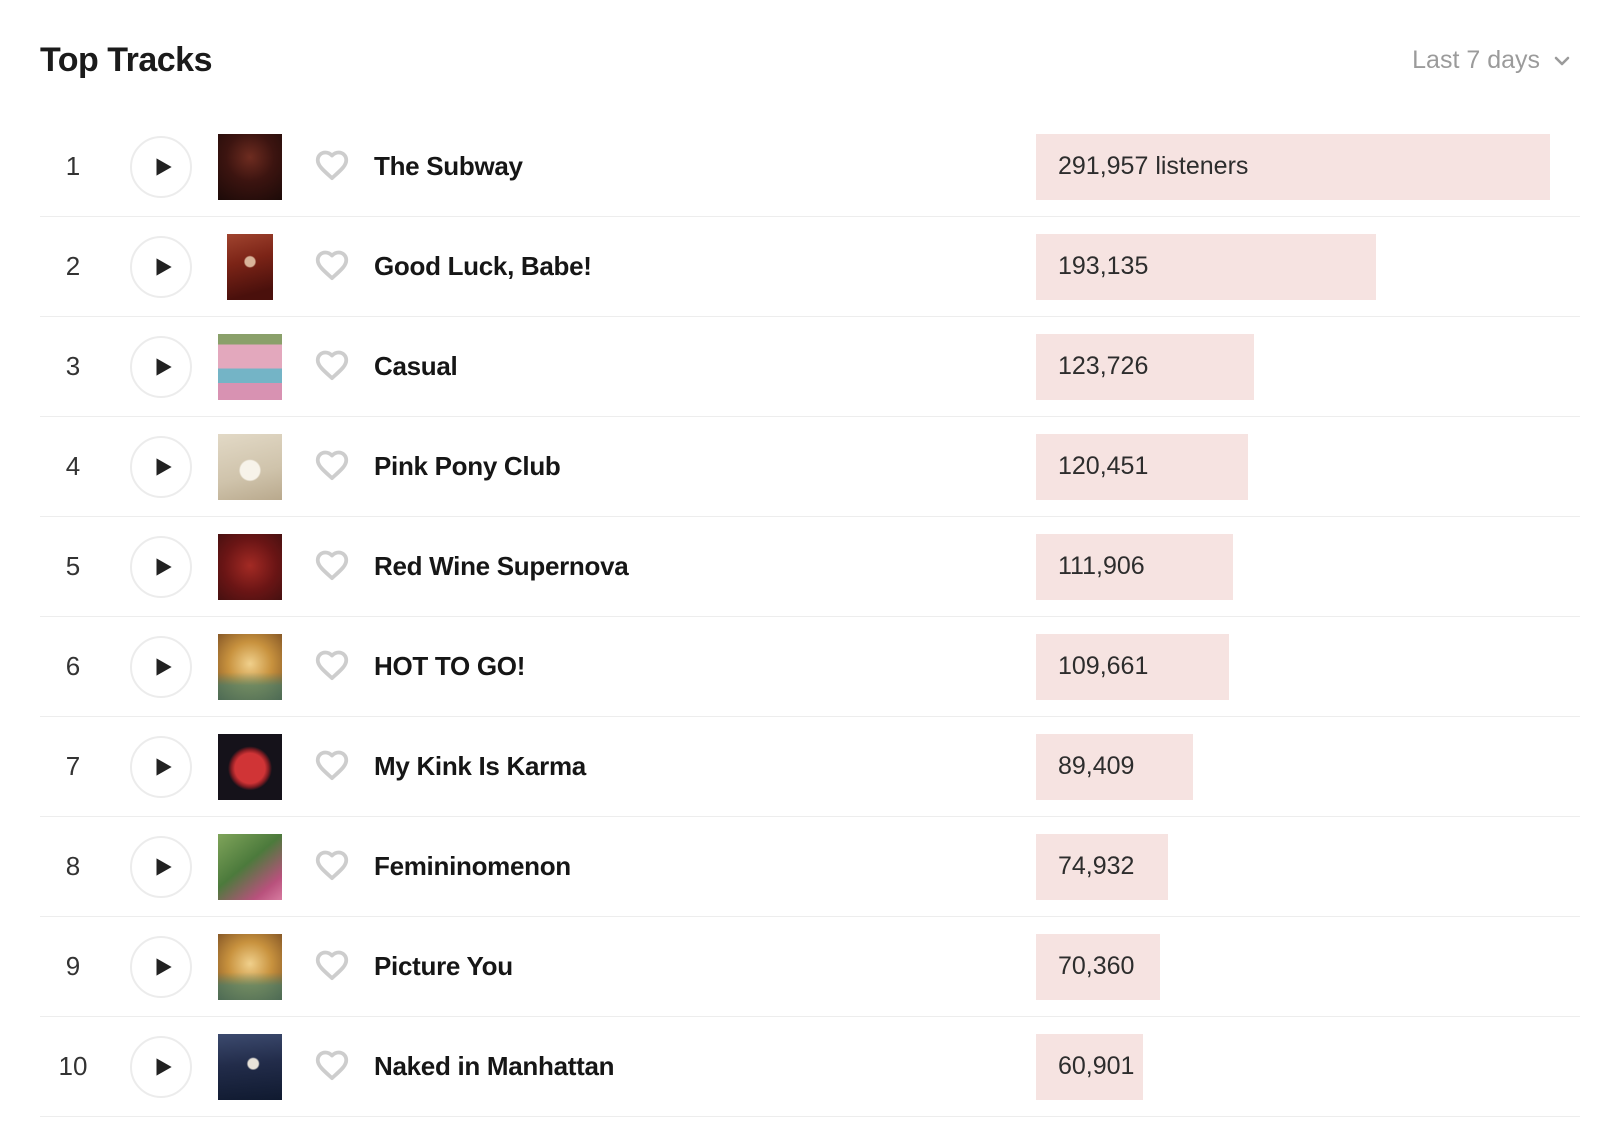 Image resolution: width=1612 pixels, height=1132 pixels. I want to click on track-row: 4 Pink Pony Club 120,451, so click(810, 467).